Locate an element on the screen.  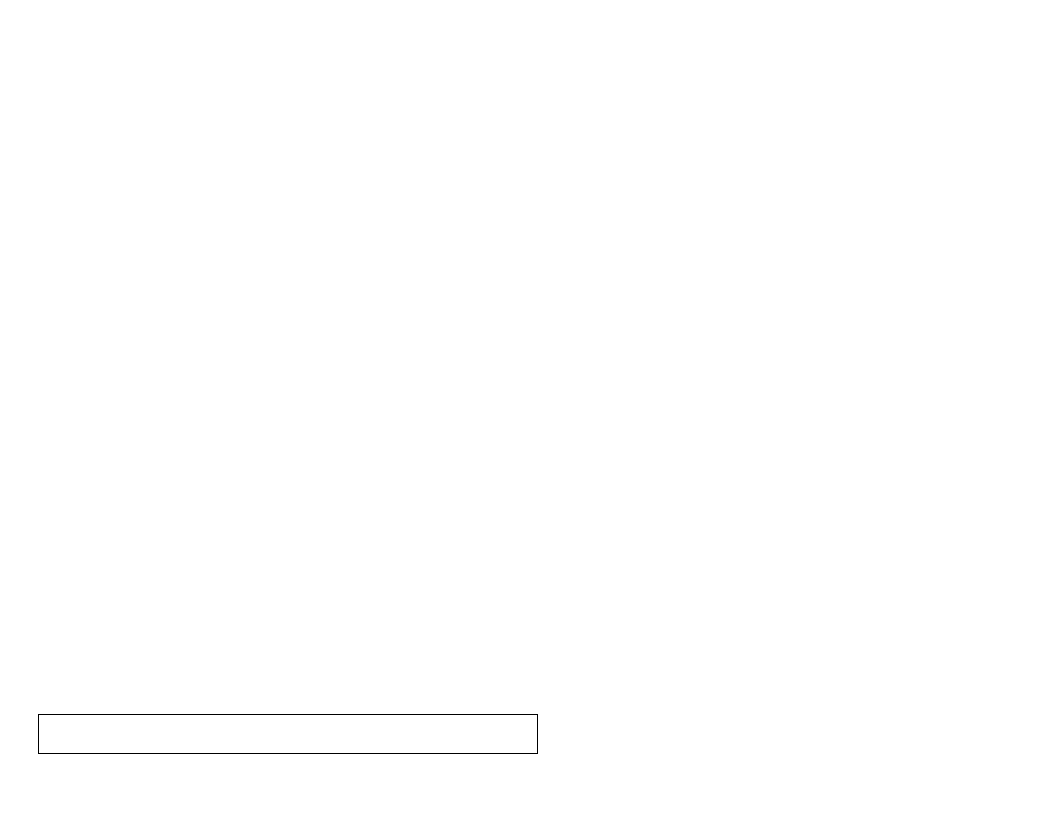
colorbar-gradient is located at coordinates (288, 734).